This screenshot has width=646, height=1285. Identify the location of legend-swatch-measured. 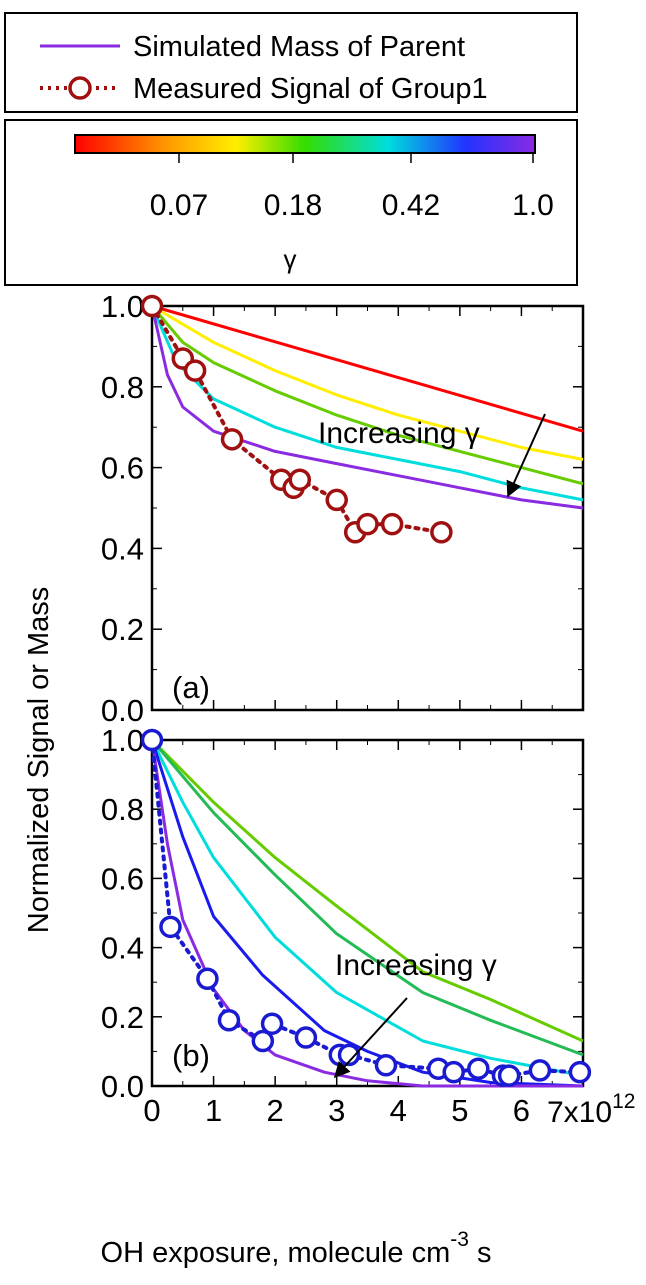
(80, 88).